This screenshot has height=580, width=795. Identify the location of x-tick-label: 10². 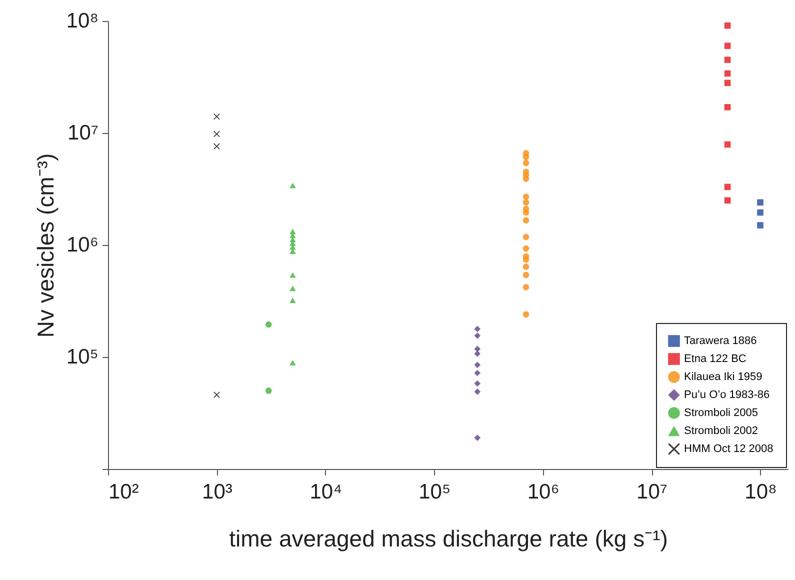
(123, 492).